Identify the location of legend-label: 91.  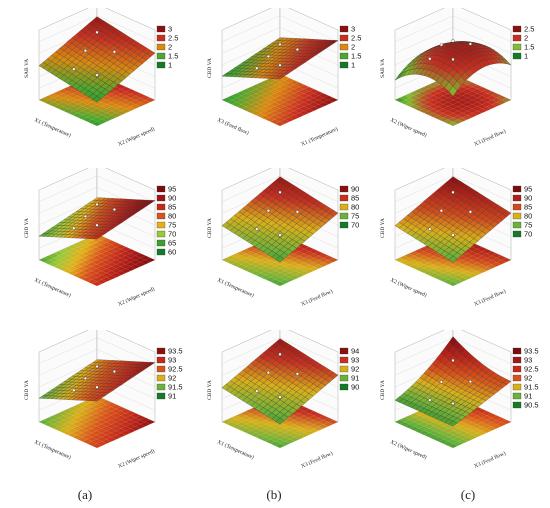
(172, 396).